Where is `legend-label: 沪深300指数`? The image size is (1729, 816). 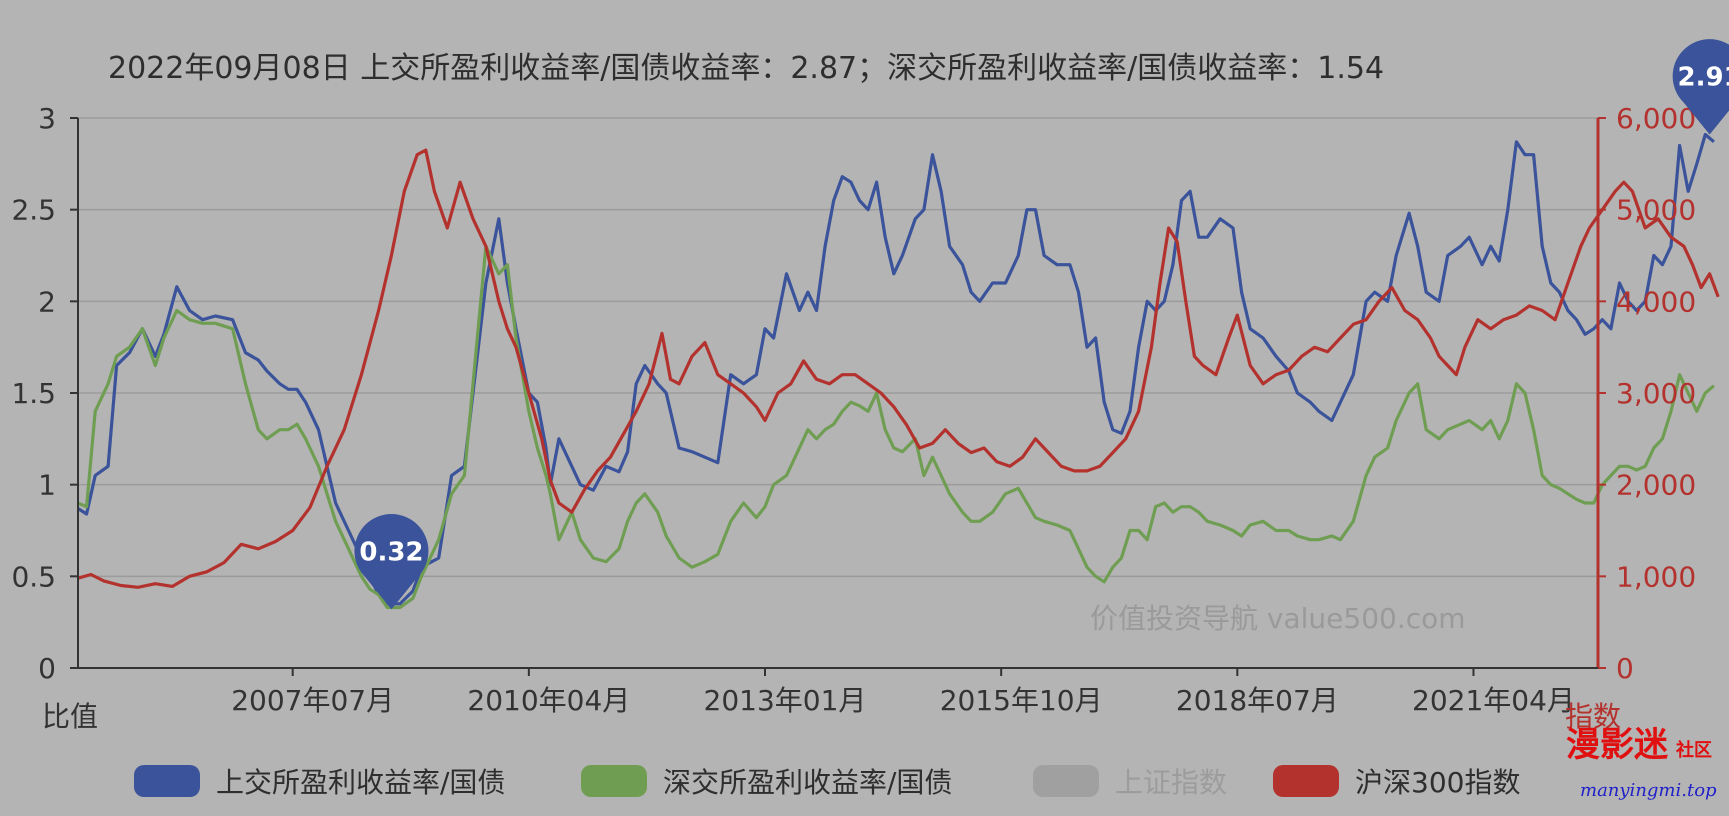 legend-label: 沪深300指数 is located at coordinates (1437, 782).